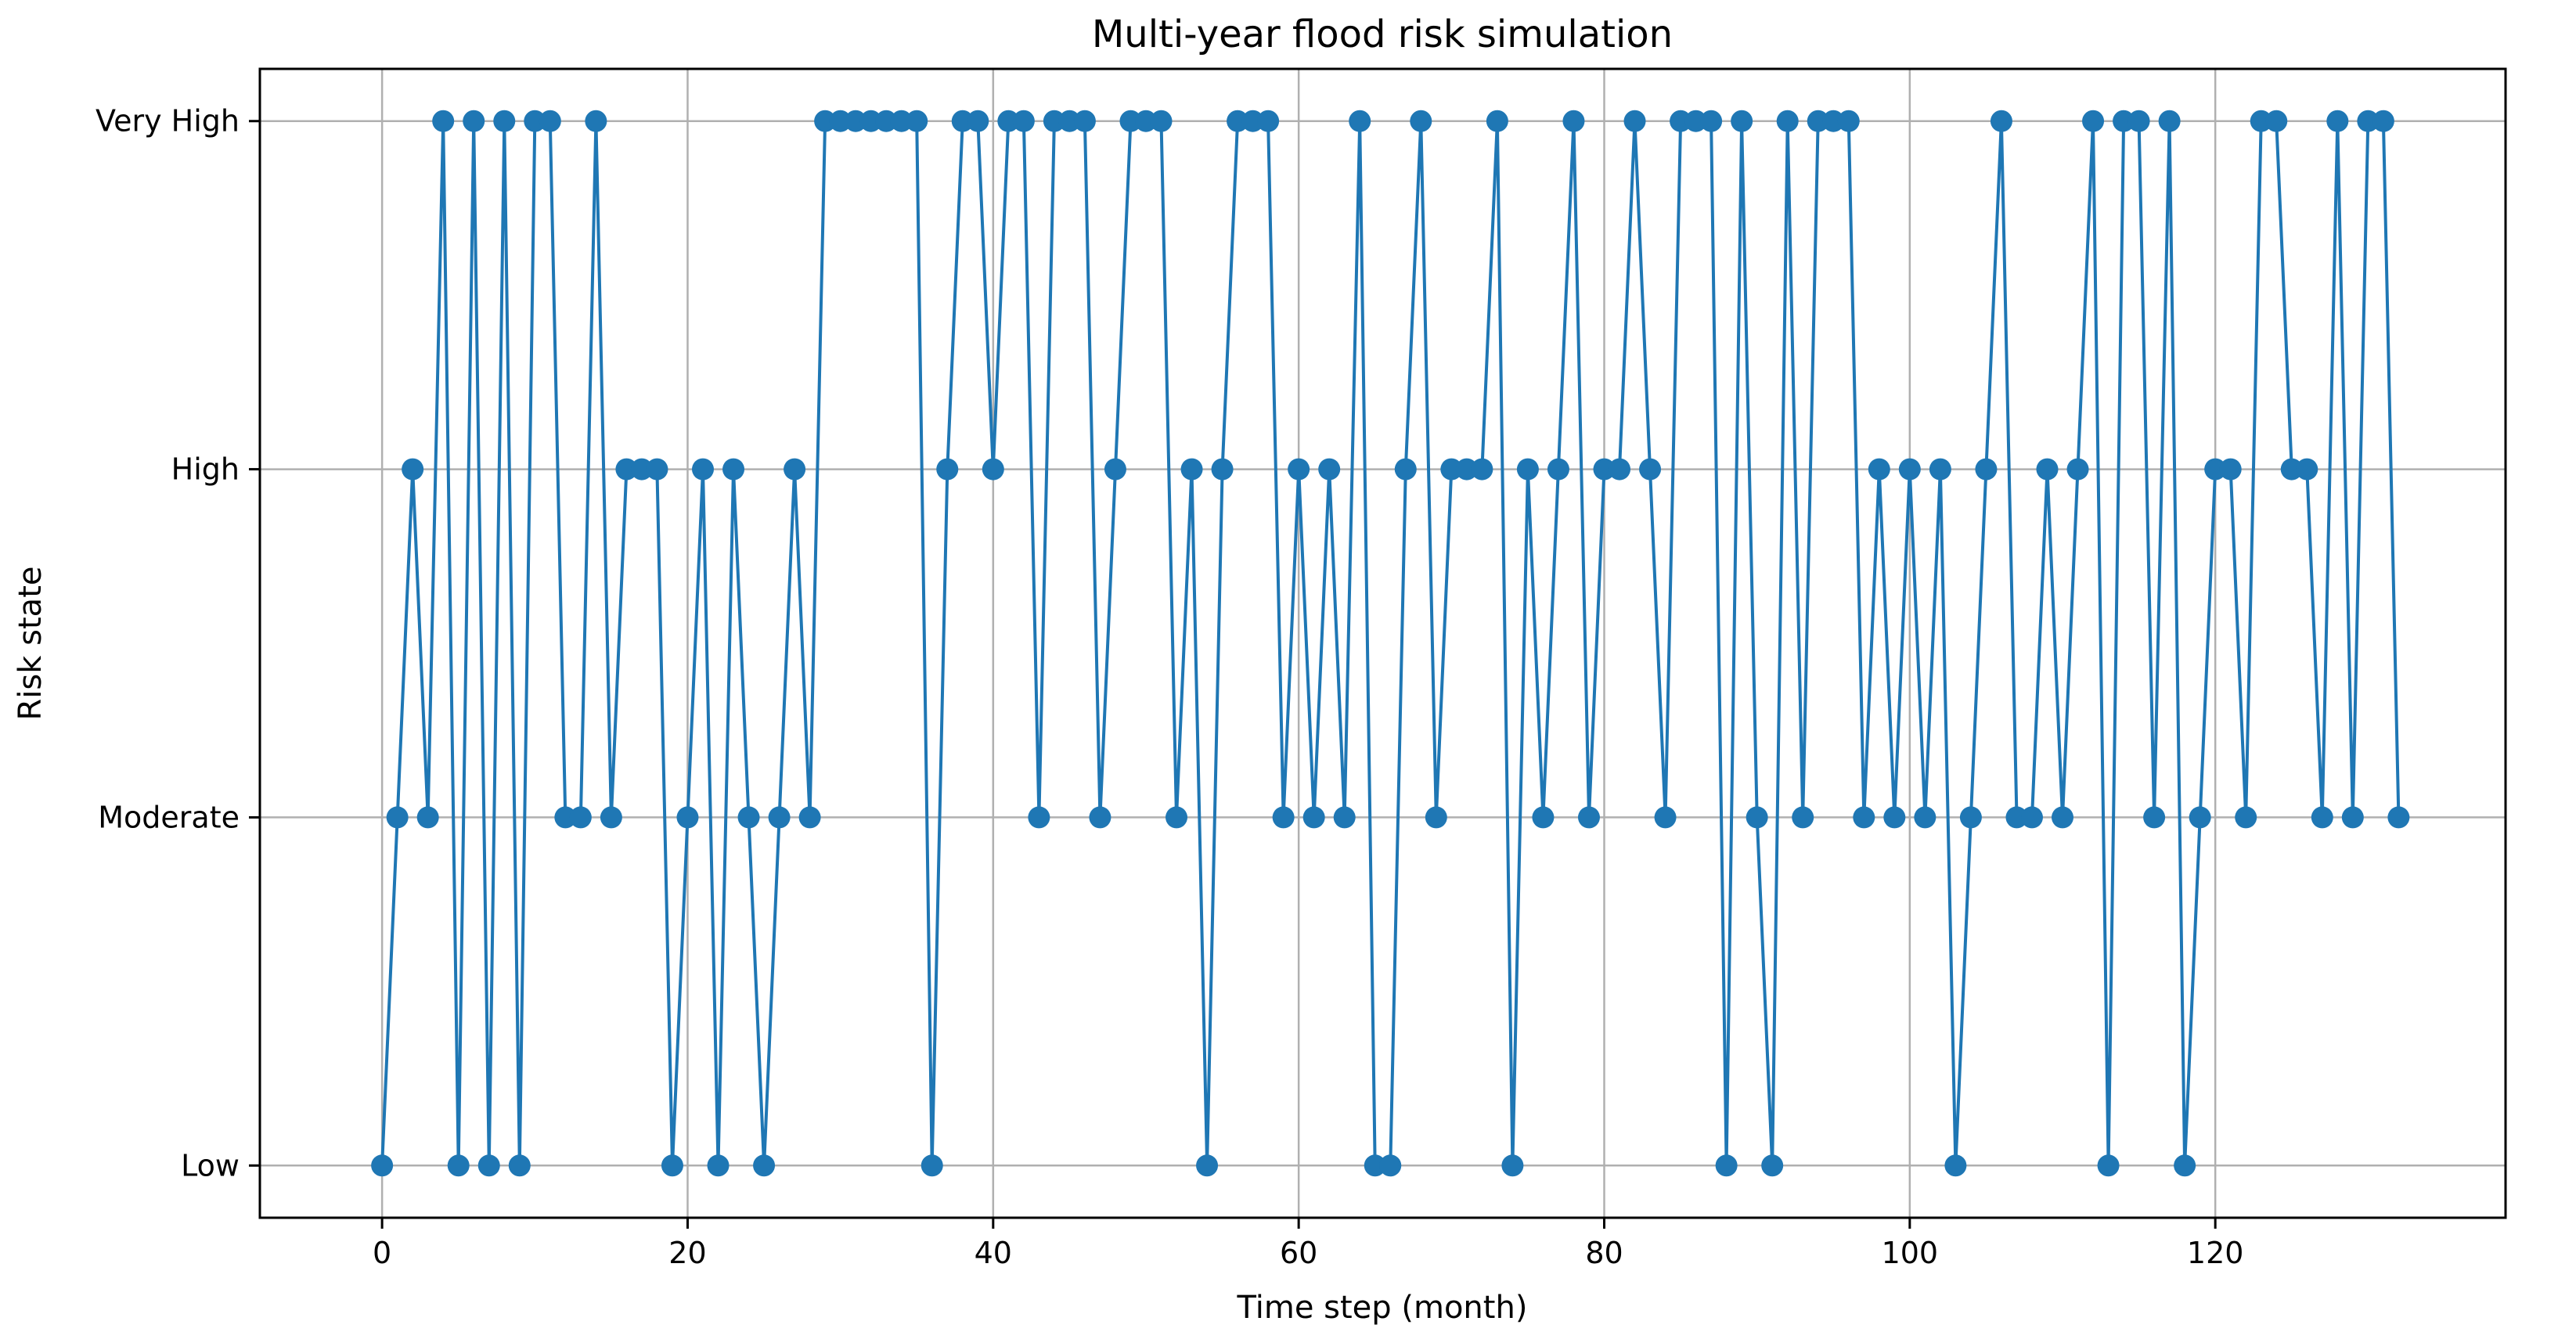 The width and height of the screenshot is (2576, 1332). I want to click on chart-title: Multi-year flood risk simulation, so click(1382, 34).